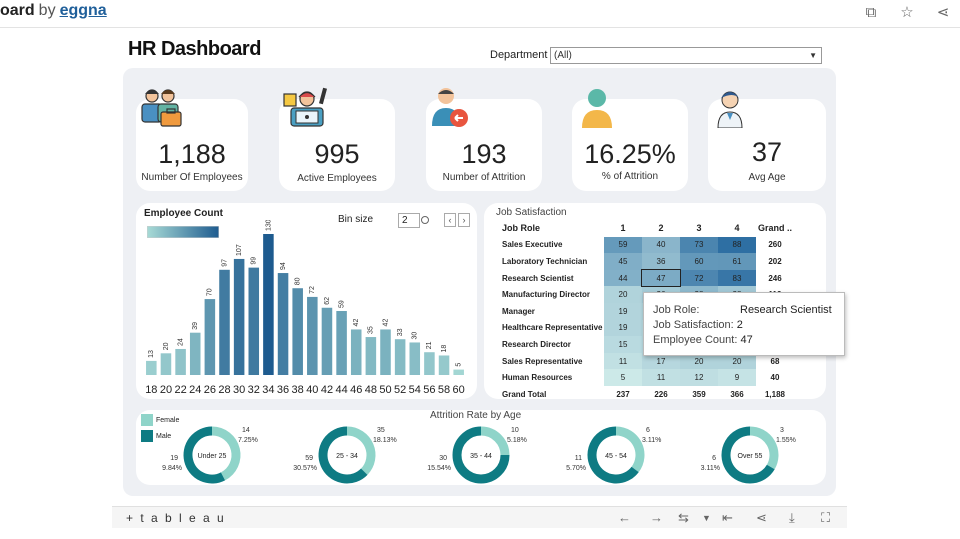 Image resolution: width=960 pixels, height=539 pixels. Describe the element at coordinates (356, 390) in the screenshot. I see `x-tick-label: 46` at that location.